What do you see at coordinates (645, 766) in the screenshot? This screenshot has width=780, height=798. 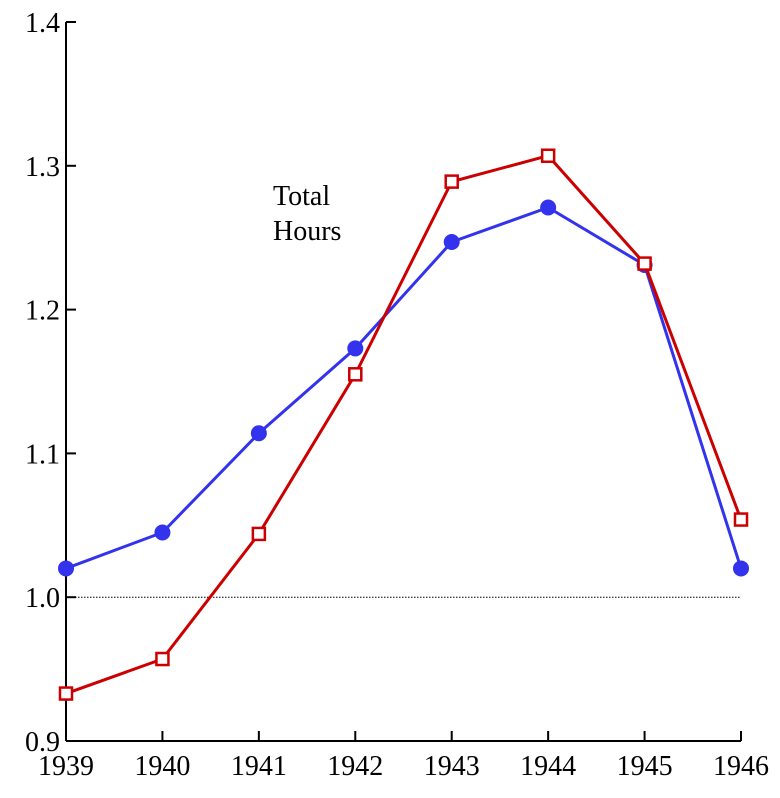 I see `x-tick-label: 1945` at bounding box center [645, 766].